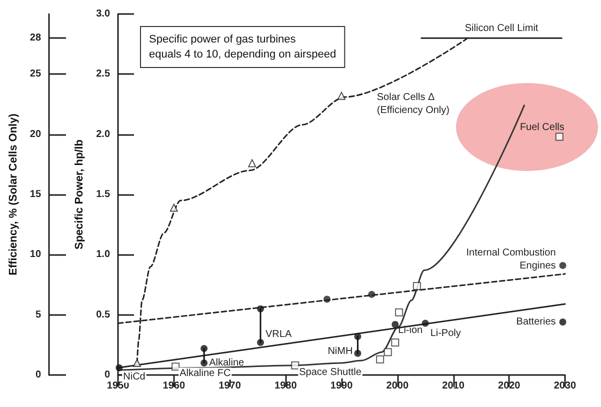  I want to click on x-tick-label: 1970, so click(230, 386).